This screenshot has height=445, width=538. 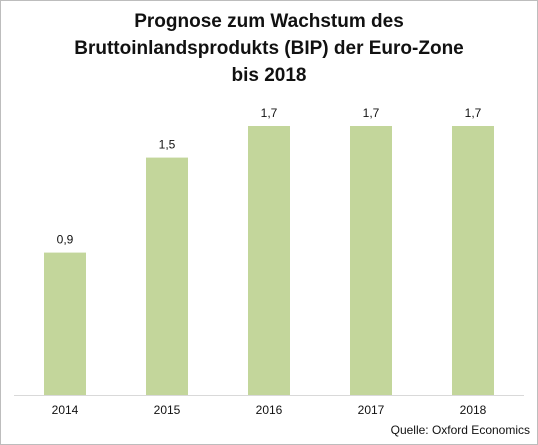 What do you see at coordinates (371, 113) in the screenshot?
I see `data-label-2017: 1,7` at bounding box center [371, 113].